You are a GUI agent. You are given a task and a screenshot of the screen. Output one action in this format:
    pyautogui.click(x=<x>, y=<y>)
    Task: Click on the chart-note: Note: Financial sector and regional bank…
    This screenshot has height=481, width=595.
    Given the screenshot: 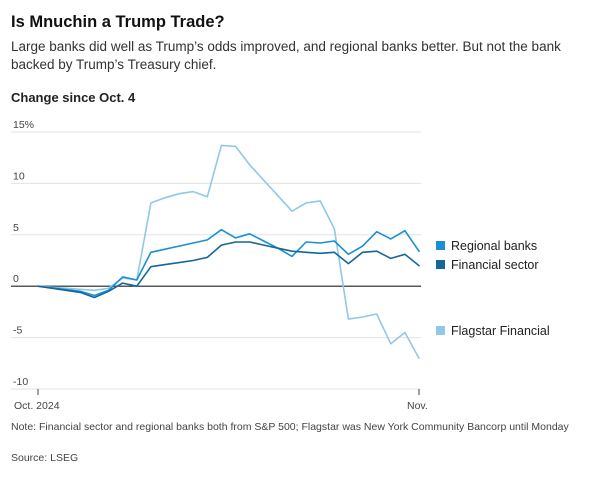 What is the action you would take?
    pyautogui.click(x=290, y=427)
    